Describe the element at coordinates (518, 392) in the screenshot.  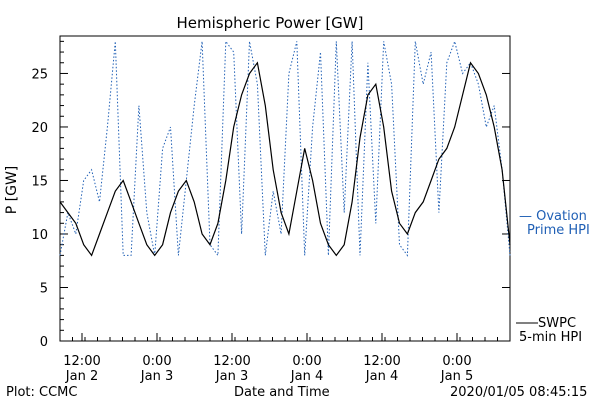
I see `footer-right: 2020/01/05 08:45:15` at that location.